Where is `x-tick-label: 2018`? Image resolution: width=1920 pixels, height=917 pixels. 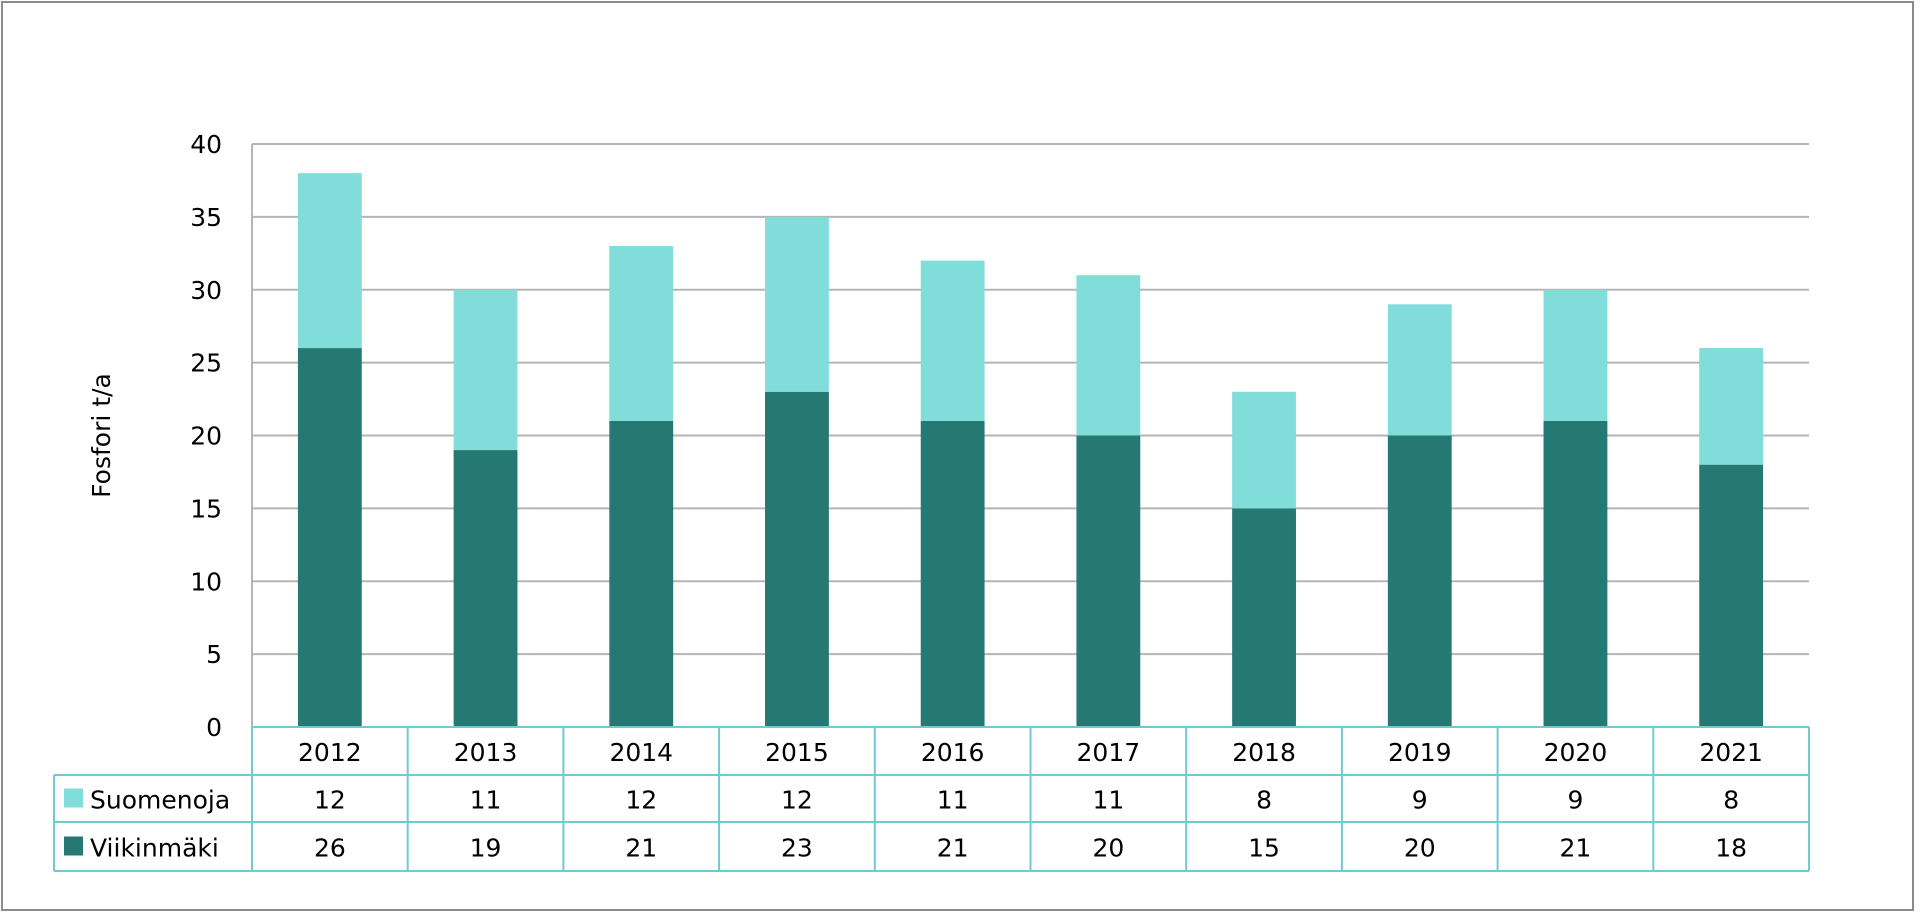
x-tick-label: 2018 is located at coordinates (1264, 752).